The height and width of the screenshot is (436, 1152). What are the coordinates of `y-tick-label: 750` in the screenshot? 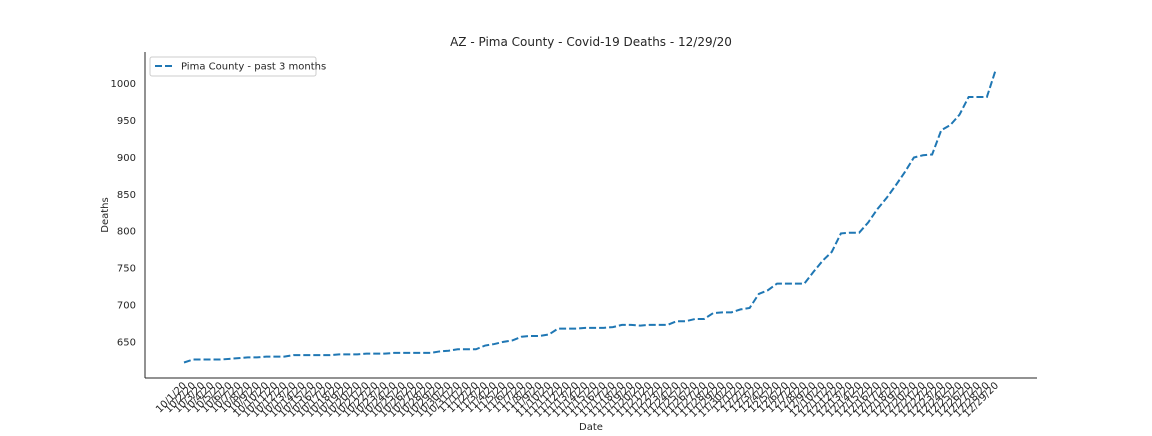 It's located at (126, 269).